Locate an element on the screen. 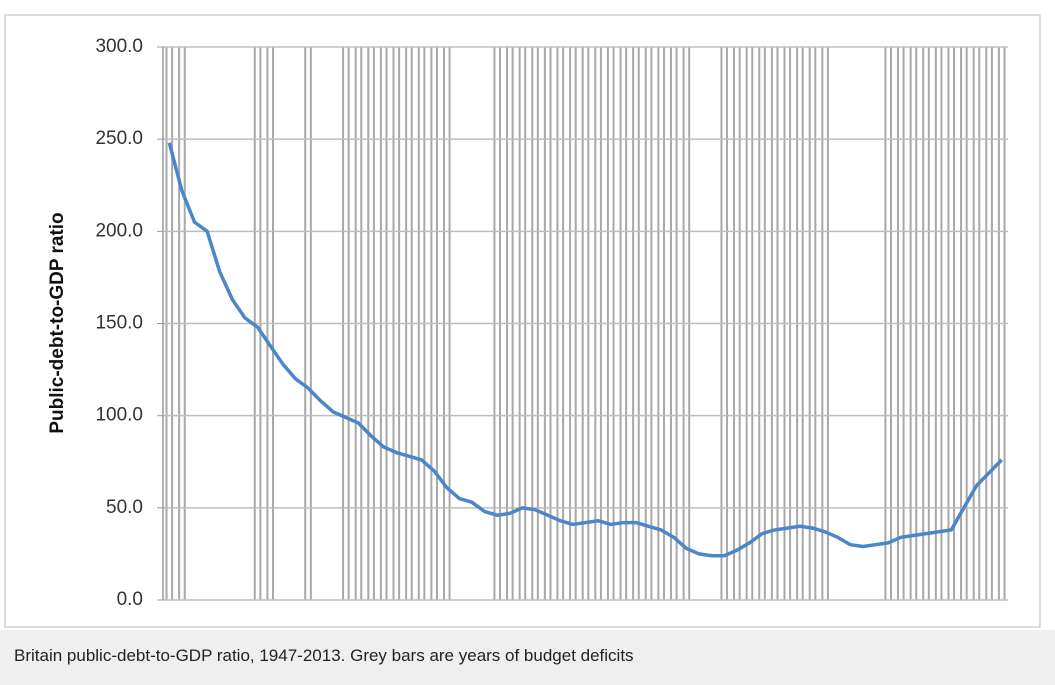 This screenshot has width=1055, height=685. y-tick-label: 200.0 is located at coordinates (119, 230).